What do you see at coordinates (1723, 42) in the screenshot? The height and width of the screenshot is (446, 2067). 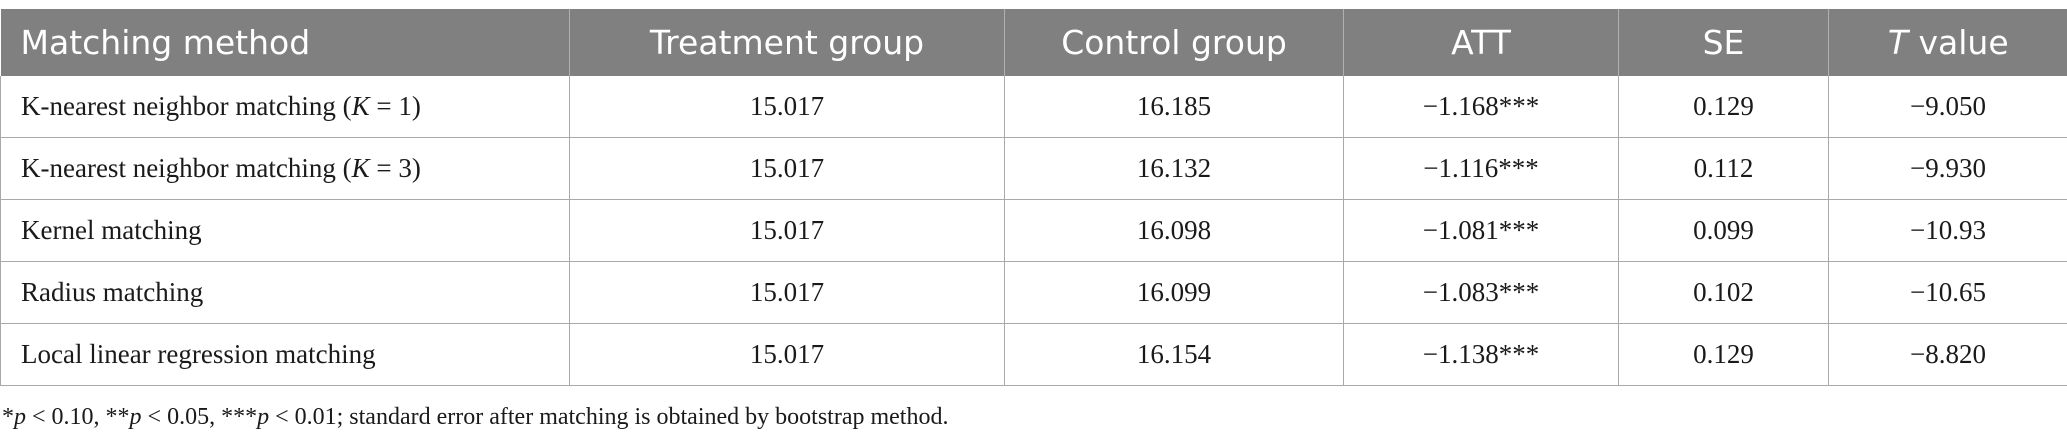 I see `header-se: SE` at bounding box center [1723, 42].